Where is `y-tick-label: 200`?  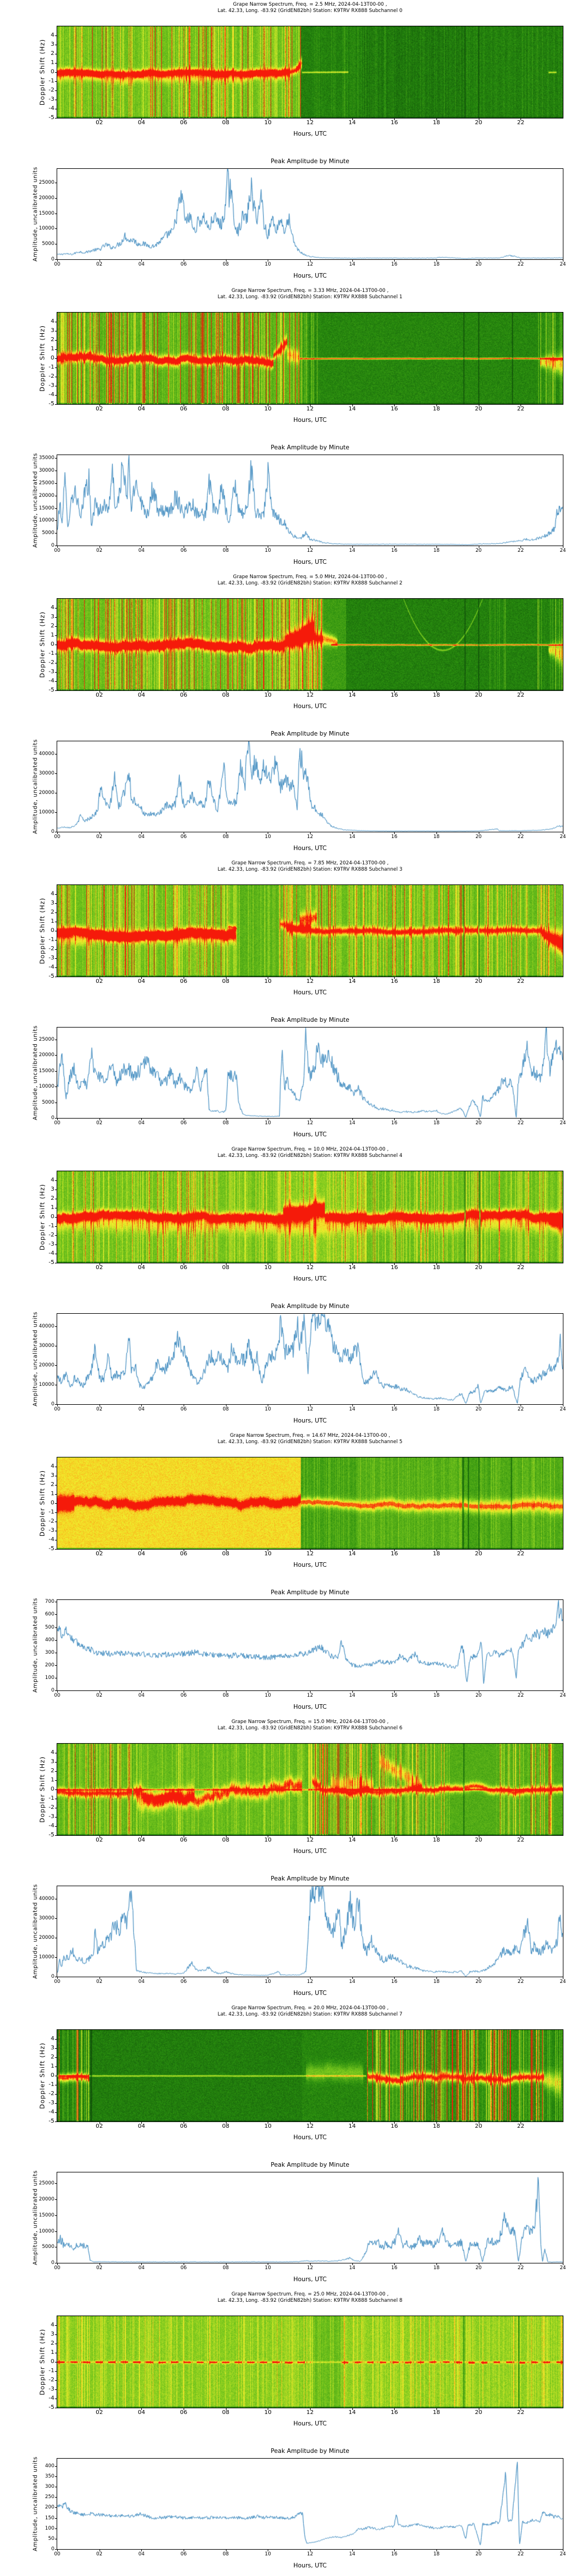
y-tick-label: 200 is located at coordinates (49, 2507).